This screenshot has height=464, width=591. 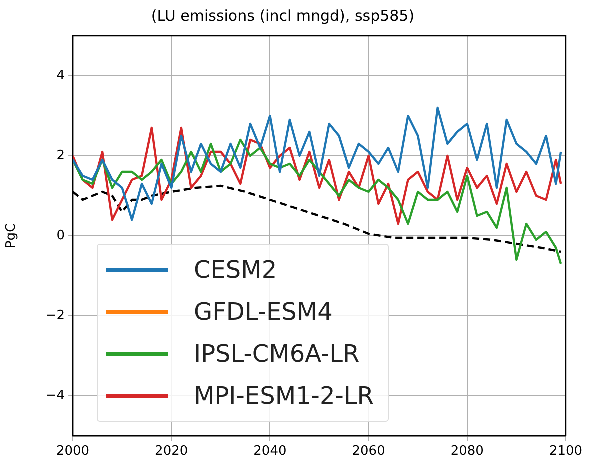 What do you see at coordinates (270, 452) in the screenshot?
I see `x-tick-label: 2040` at bounding box center [270, 452].